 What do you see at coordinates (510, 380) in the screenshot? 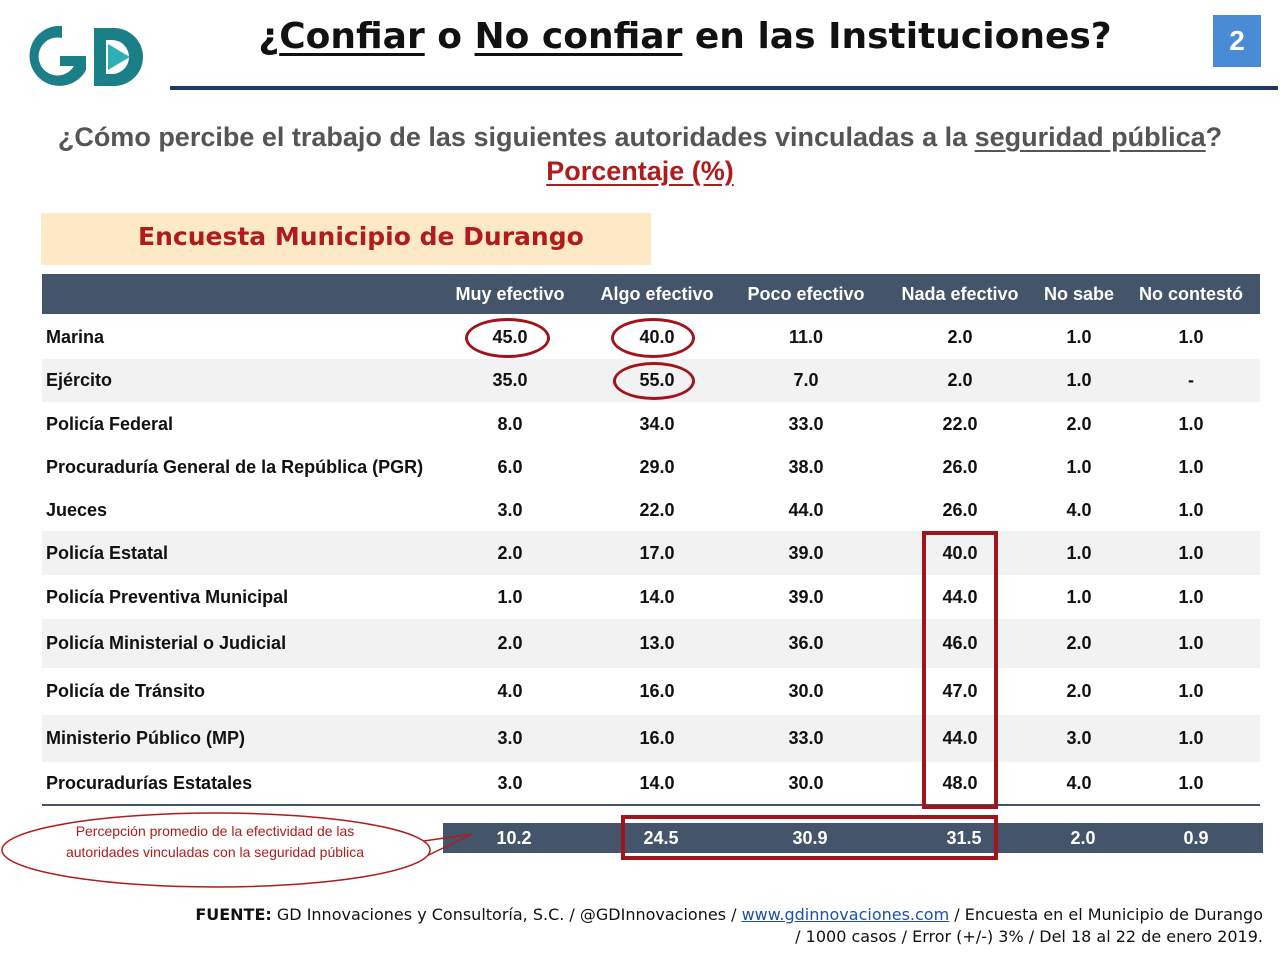
I see `table-cell: 35.0` at bounding box center [510, 380].